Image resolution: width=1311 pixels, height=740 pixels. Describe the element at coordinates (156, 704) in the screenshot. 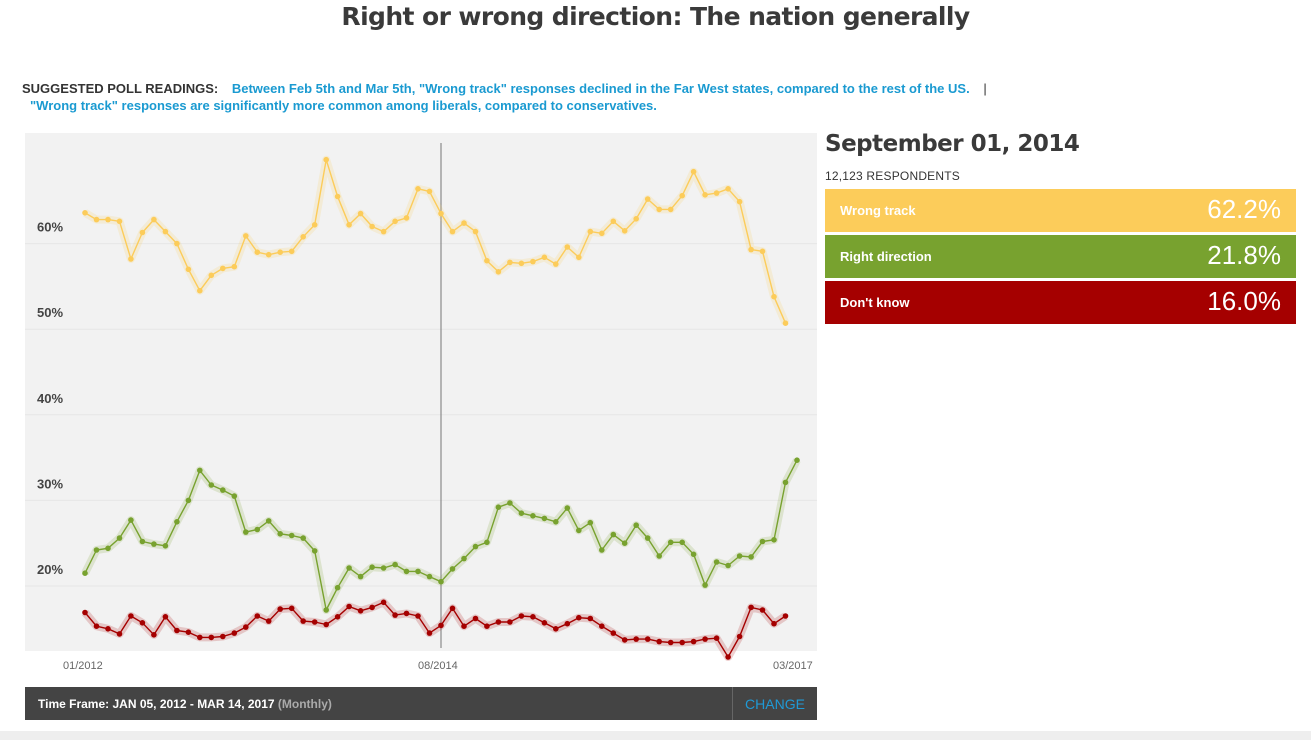

I see `time-frame-label: Time Frame: JAN 05, 2012 - MAR 14, 2017` at that location.